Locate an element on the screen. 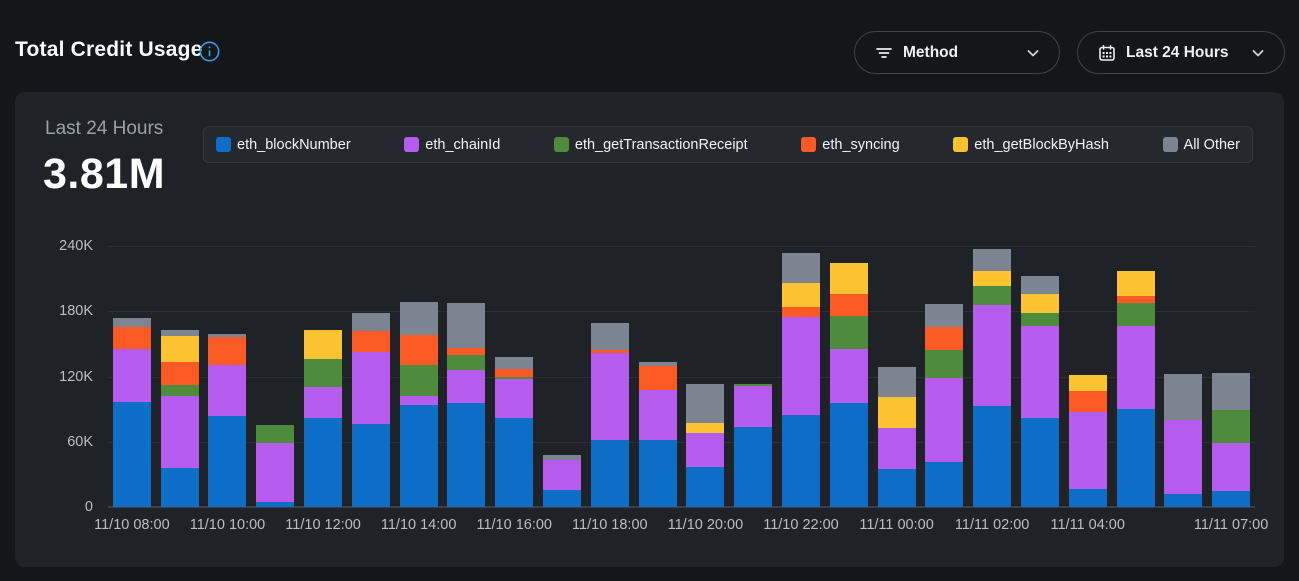 This screenshot has width=1299, height=581. legend-item-eth-syncing: eth_syncing is located at coordinates (850, 145).